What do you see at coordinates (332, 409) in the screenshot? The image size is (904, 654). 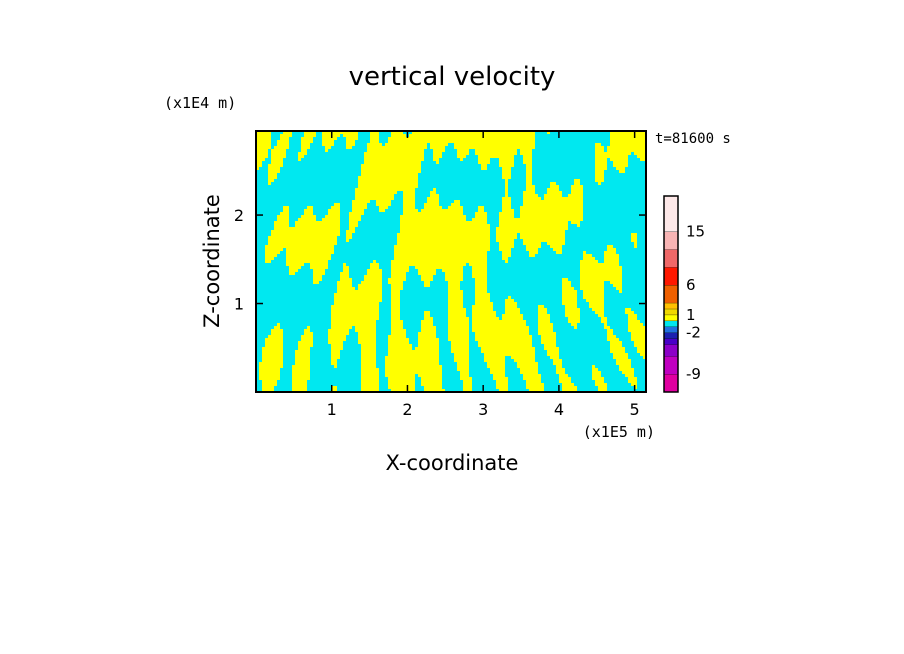 I see `x-tick-label: 1` at bounding box center [332, 409].